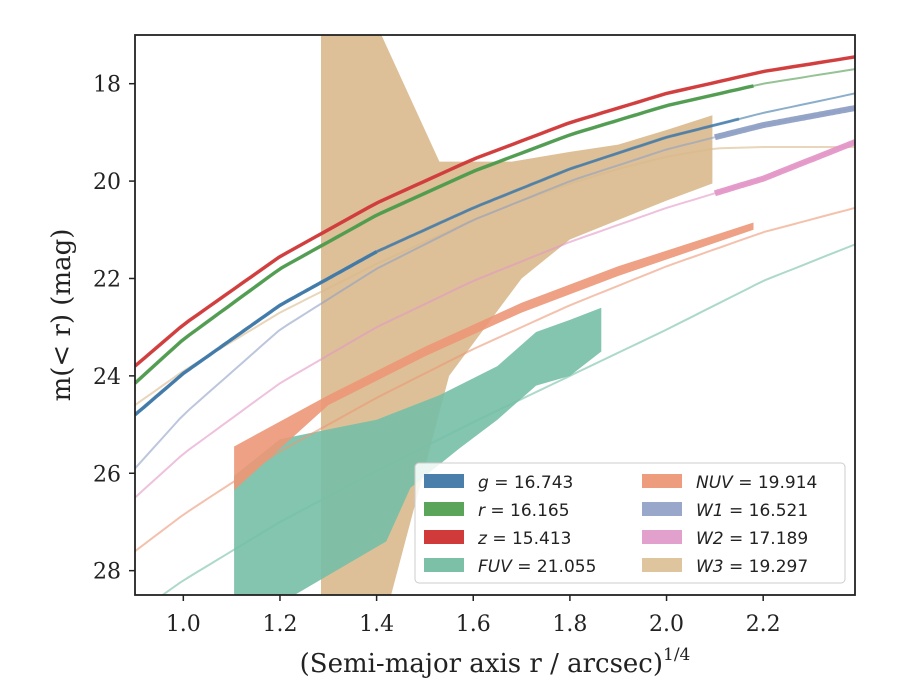 The width and height of the screenshot is (900, 700). I want to click on legend-band-value: = 19.297, so click(766, 567).